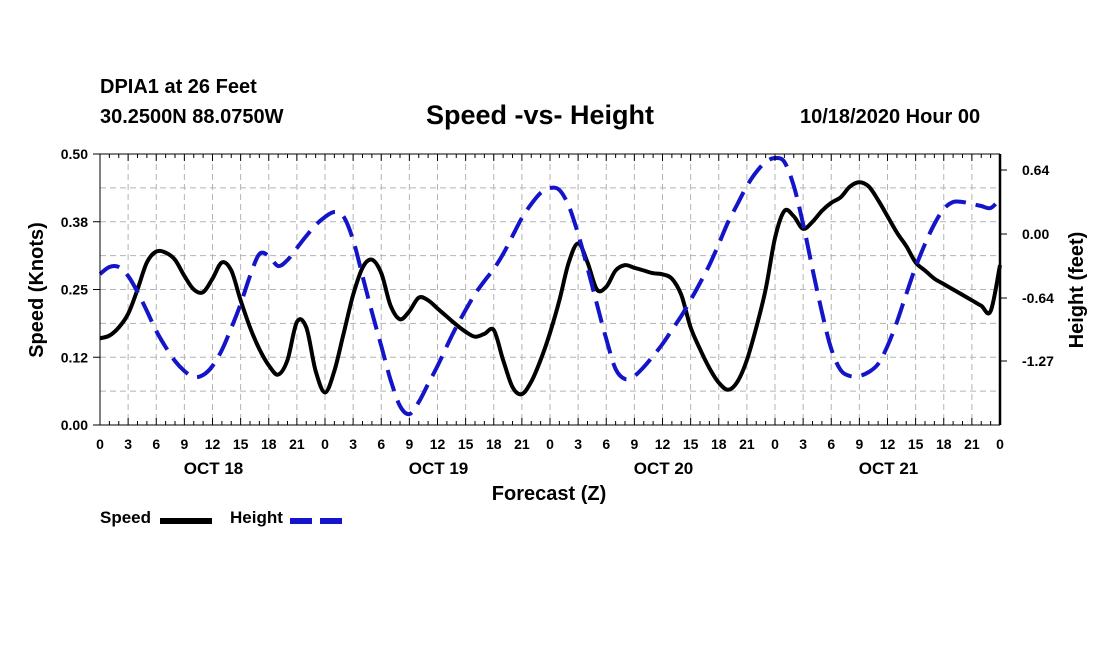  I want to click on chart-title: Speed -vs- Height, so click(540, 115).